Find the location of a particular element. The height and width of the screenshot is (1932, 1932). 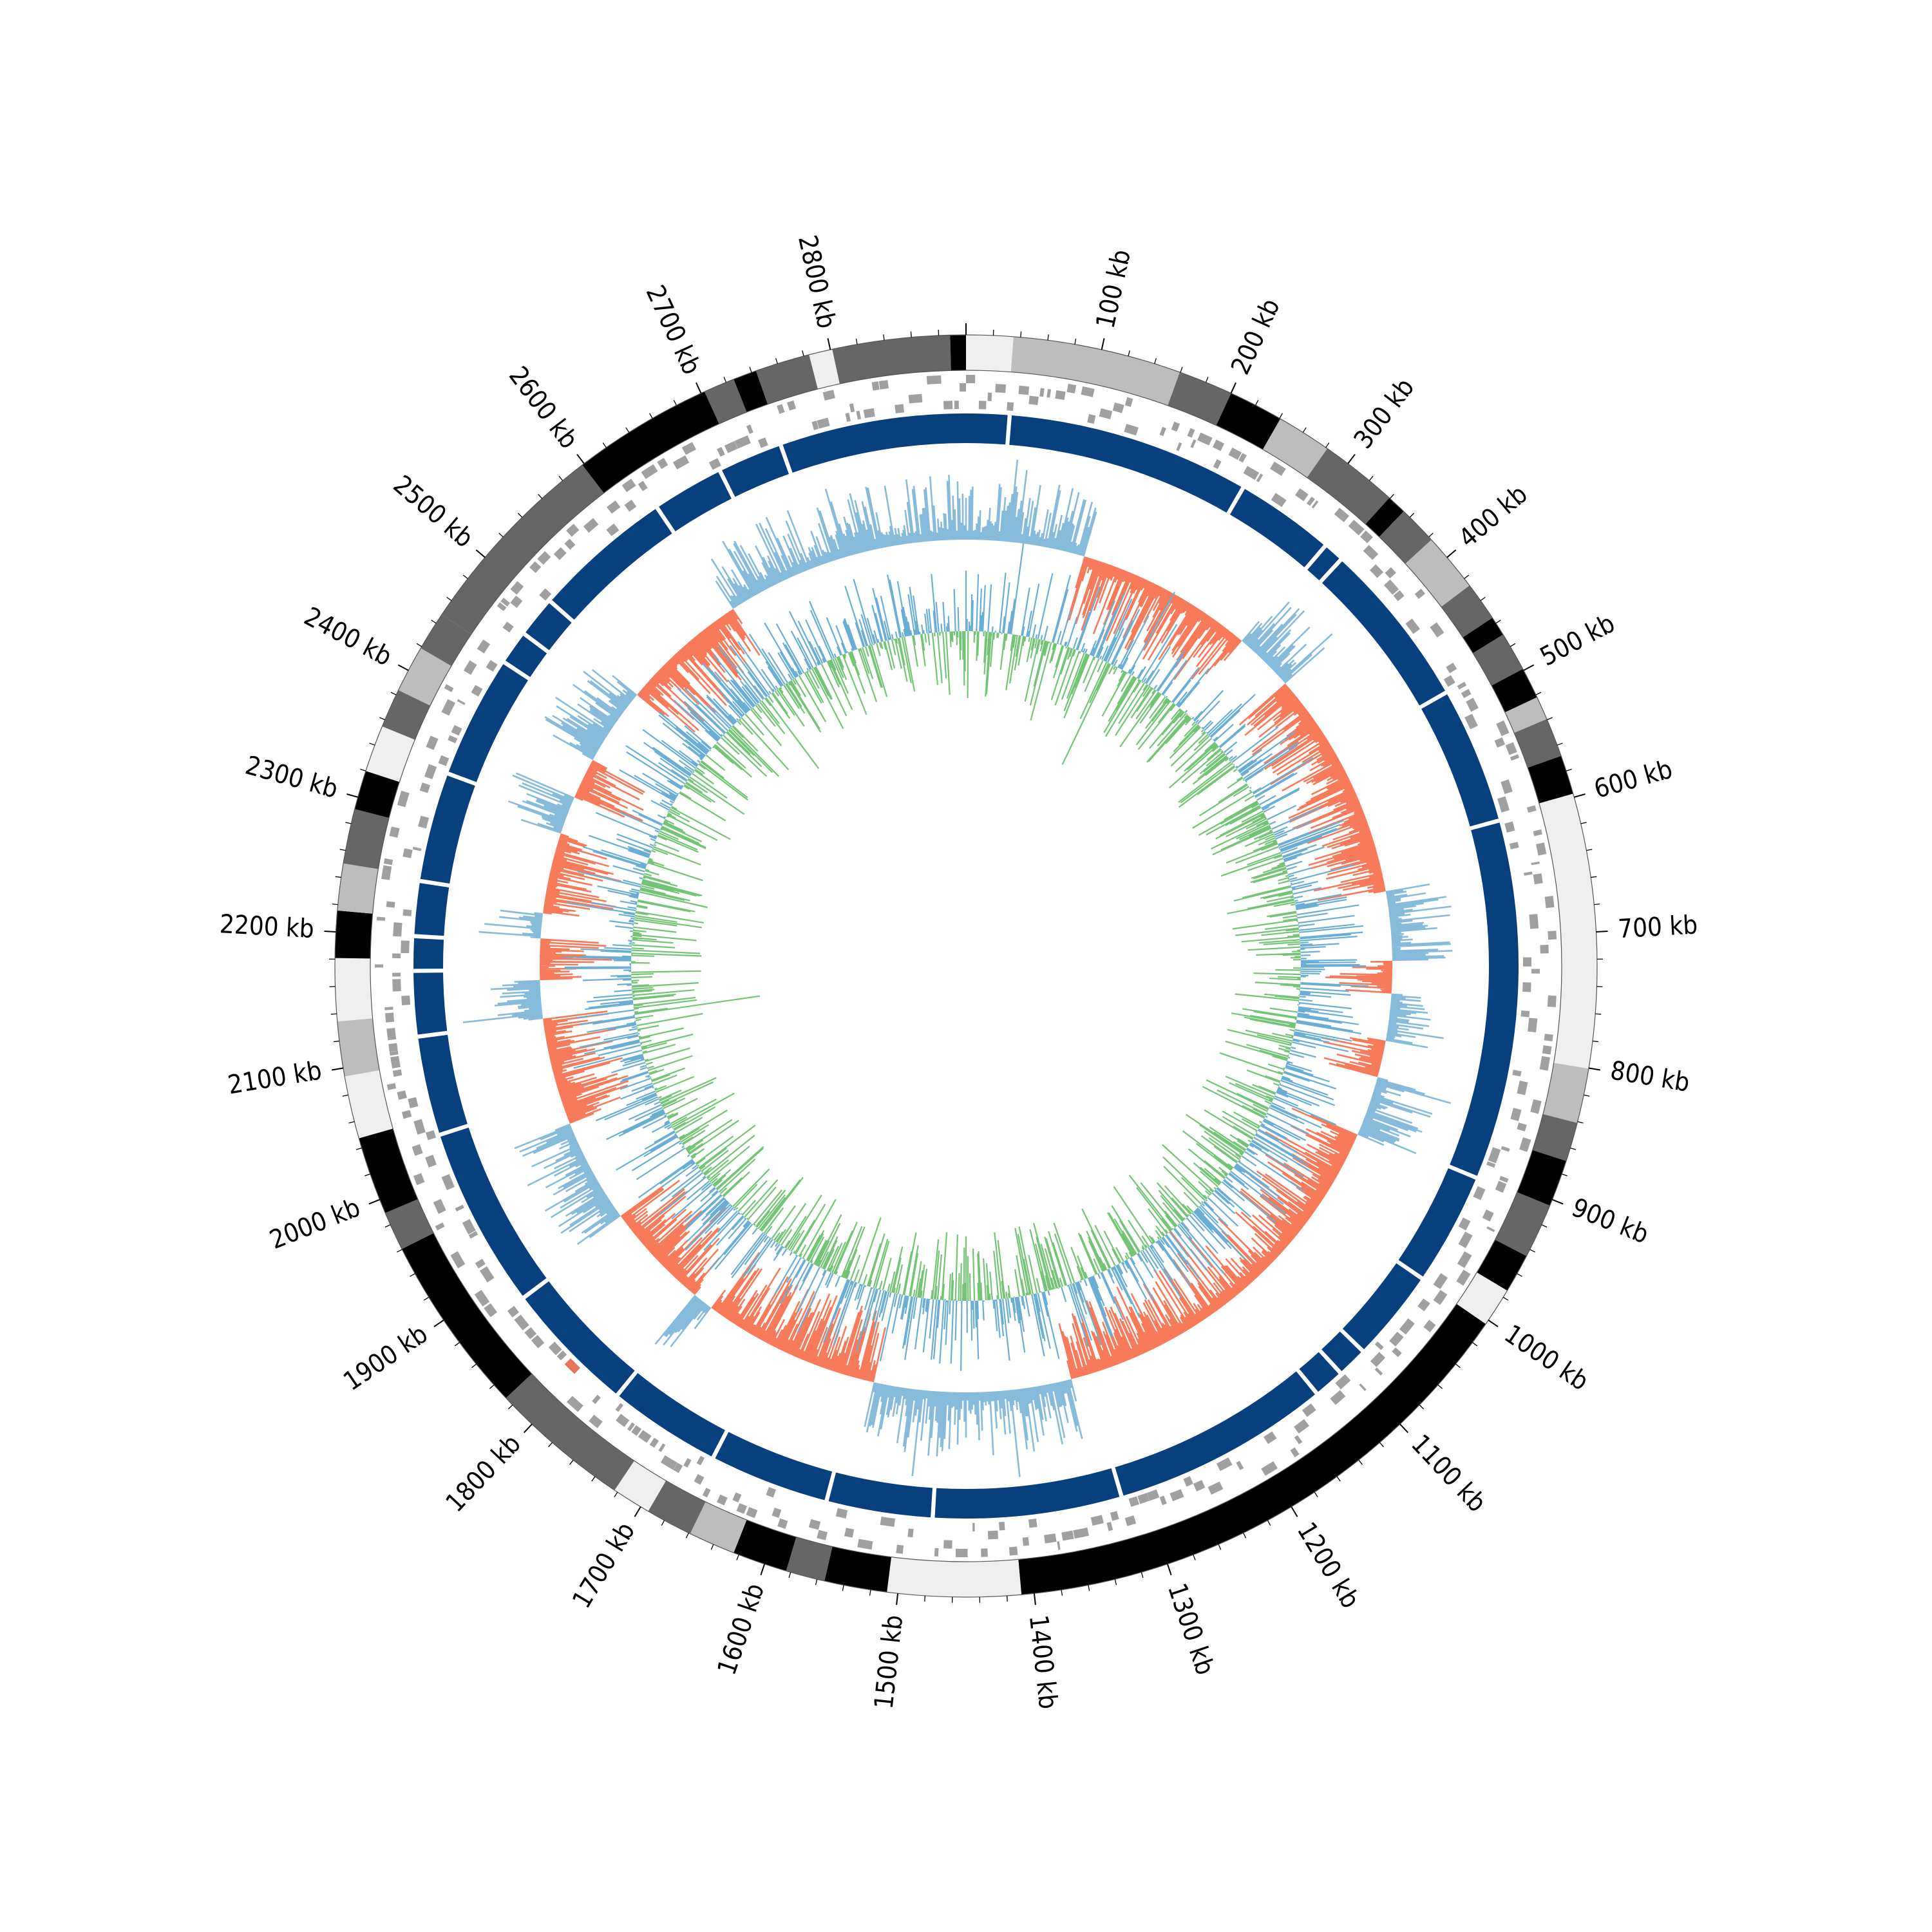

tick-label-1700: 1700 kb is located at coordinates (604, 1565).